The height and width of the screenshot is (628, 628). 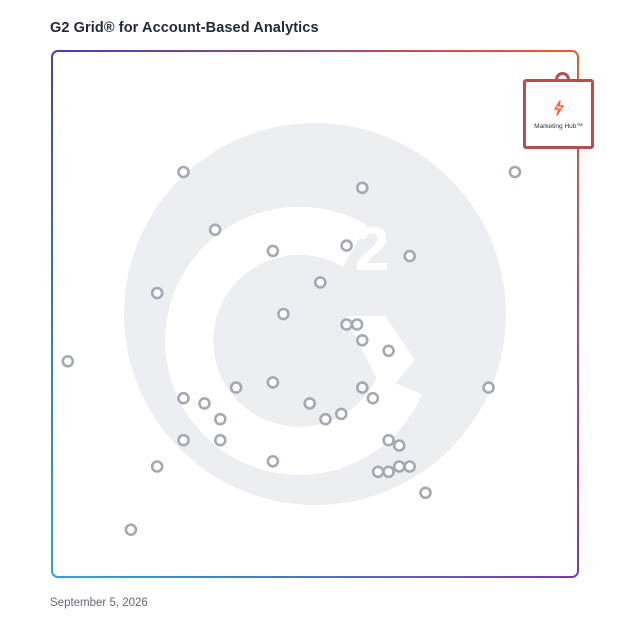 I want to click on frame-bottom, so click(x=311, y=574).